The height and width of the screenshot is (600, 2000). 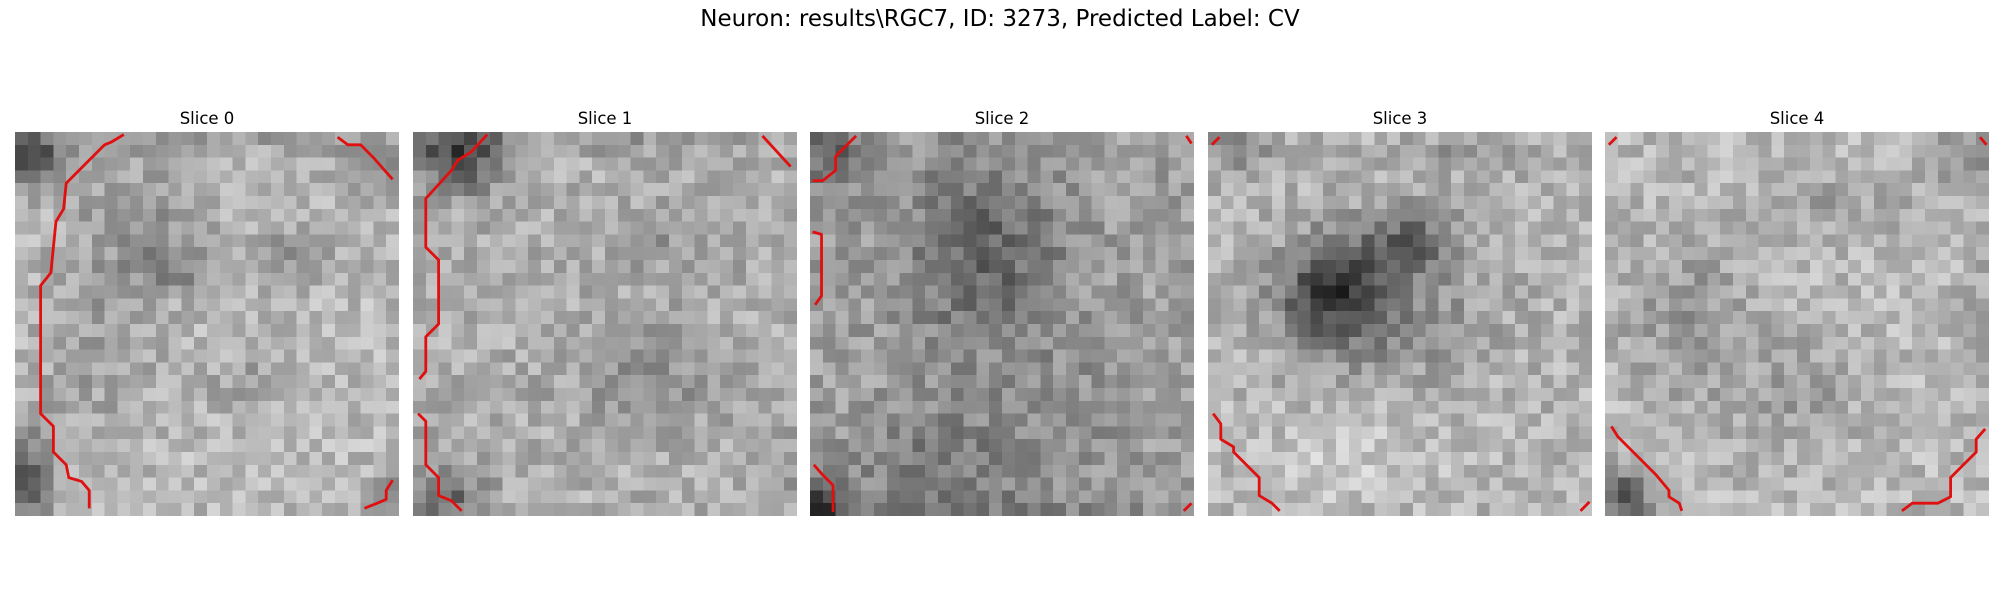 What do you see at coordinates (605, 118) in the screenshot?
I see `slice-title-1: Slice 1` at bounding box center [605, 118].